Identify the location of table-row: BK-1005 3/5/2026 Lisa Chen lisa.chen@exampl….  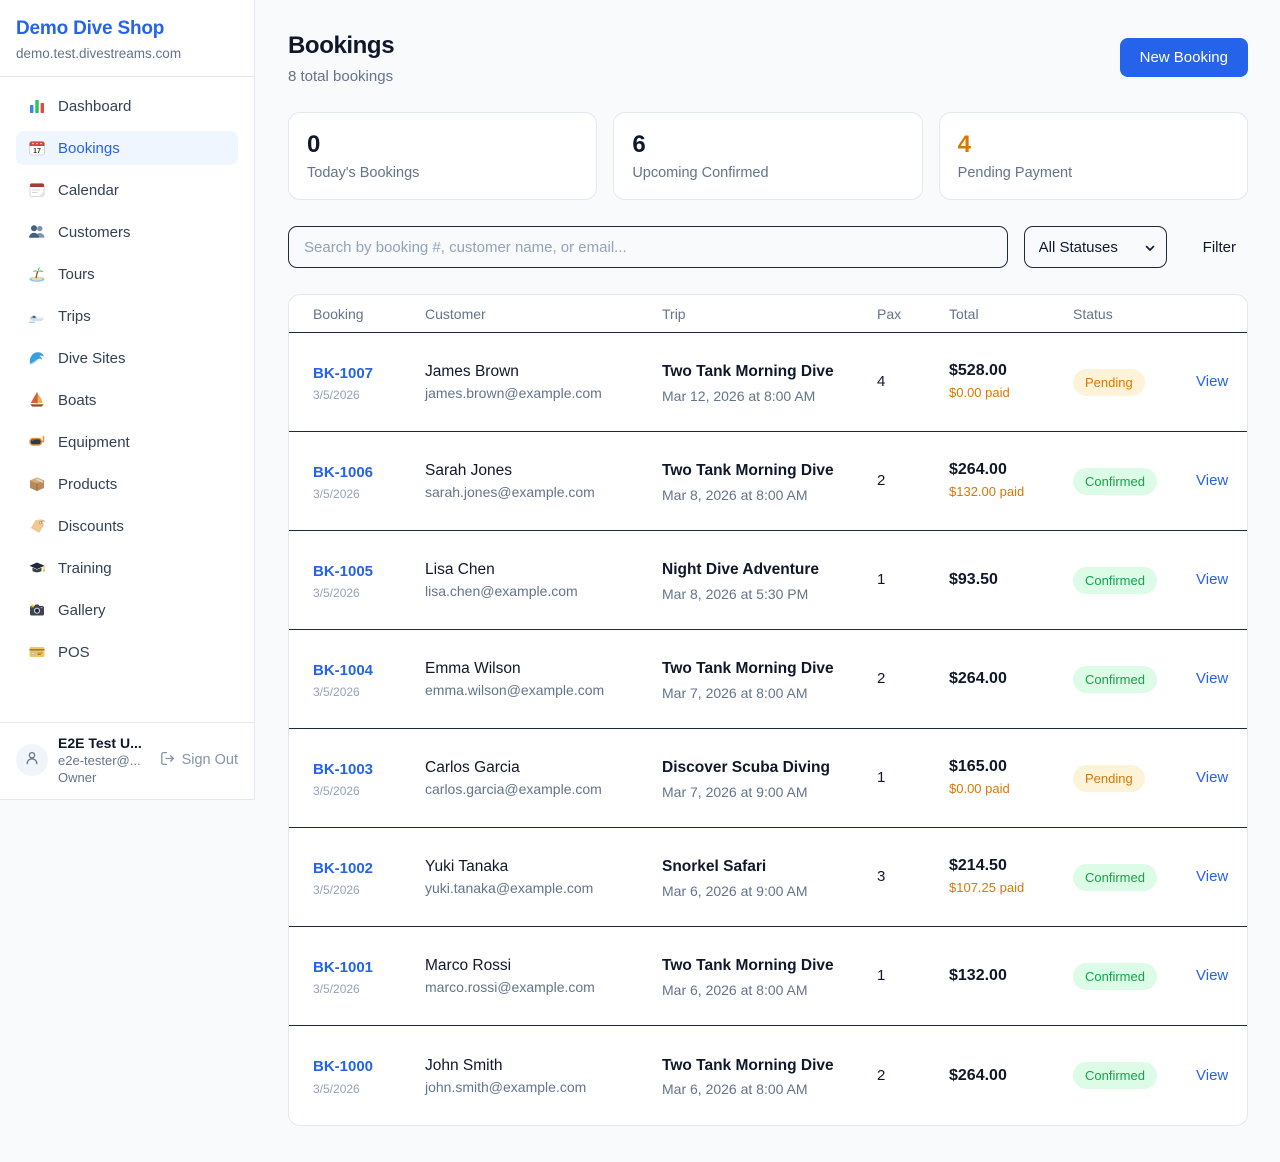
(768, 580).